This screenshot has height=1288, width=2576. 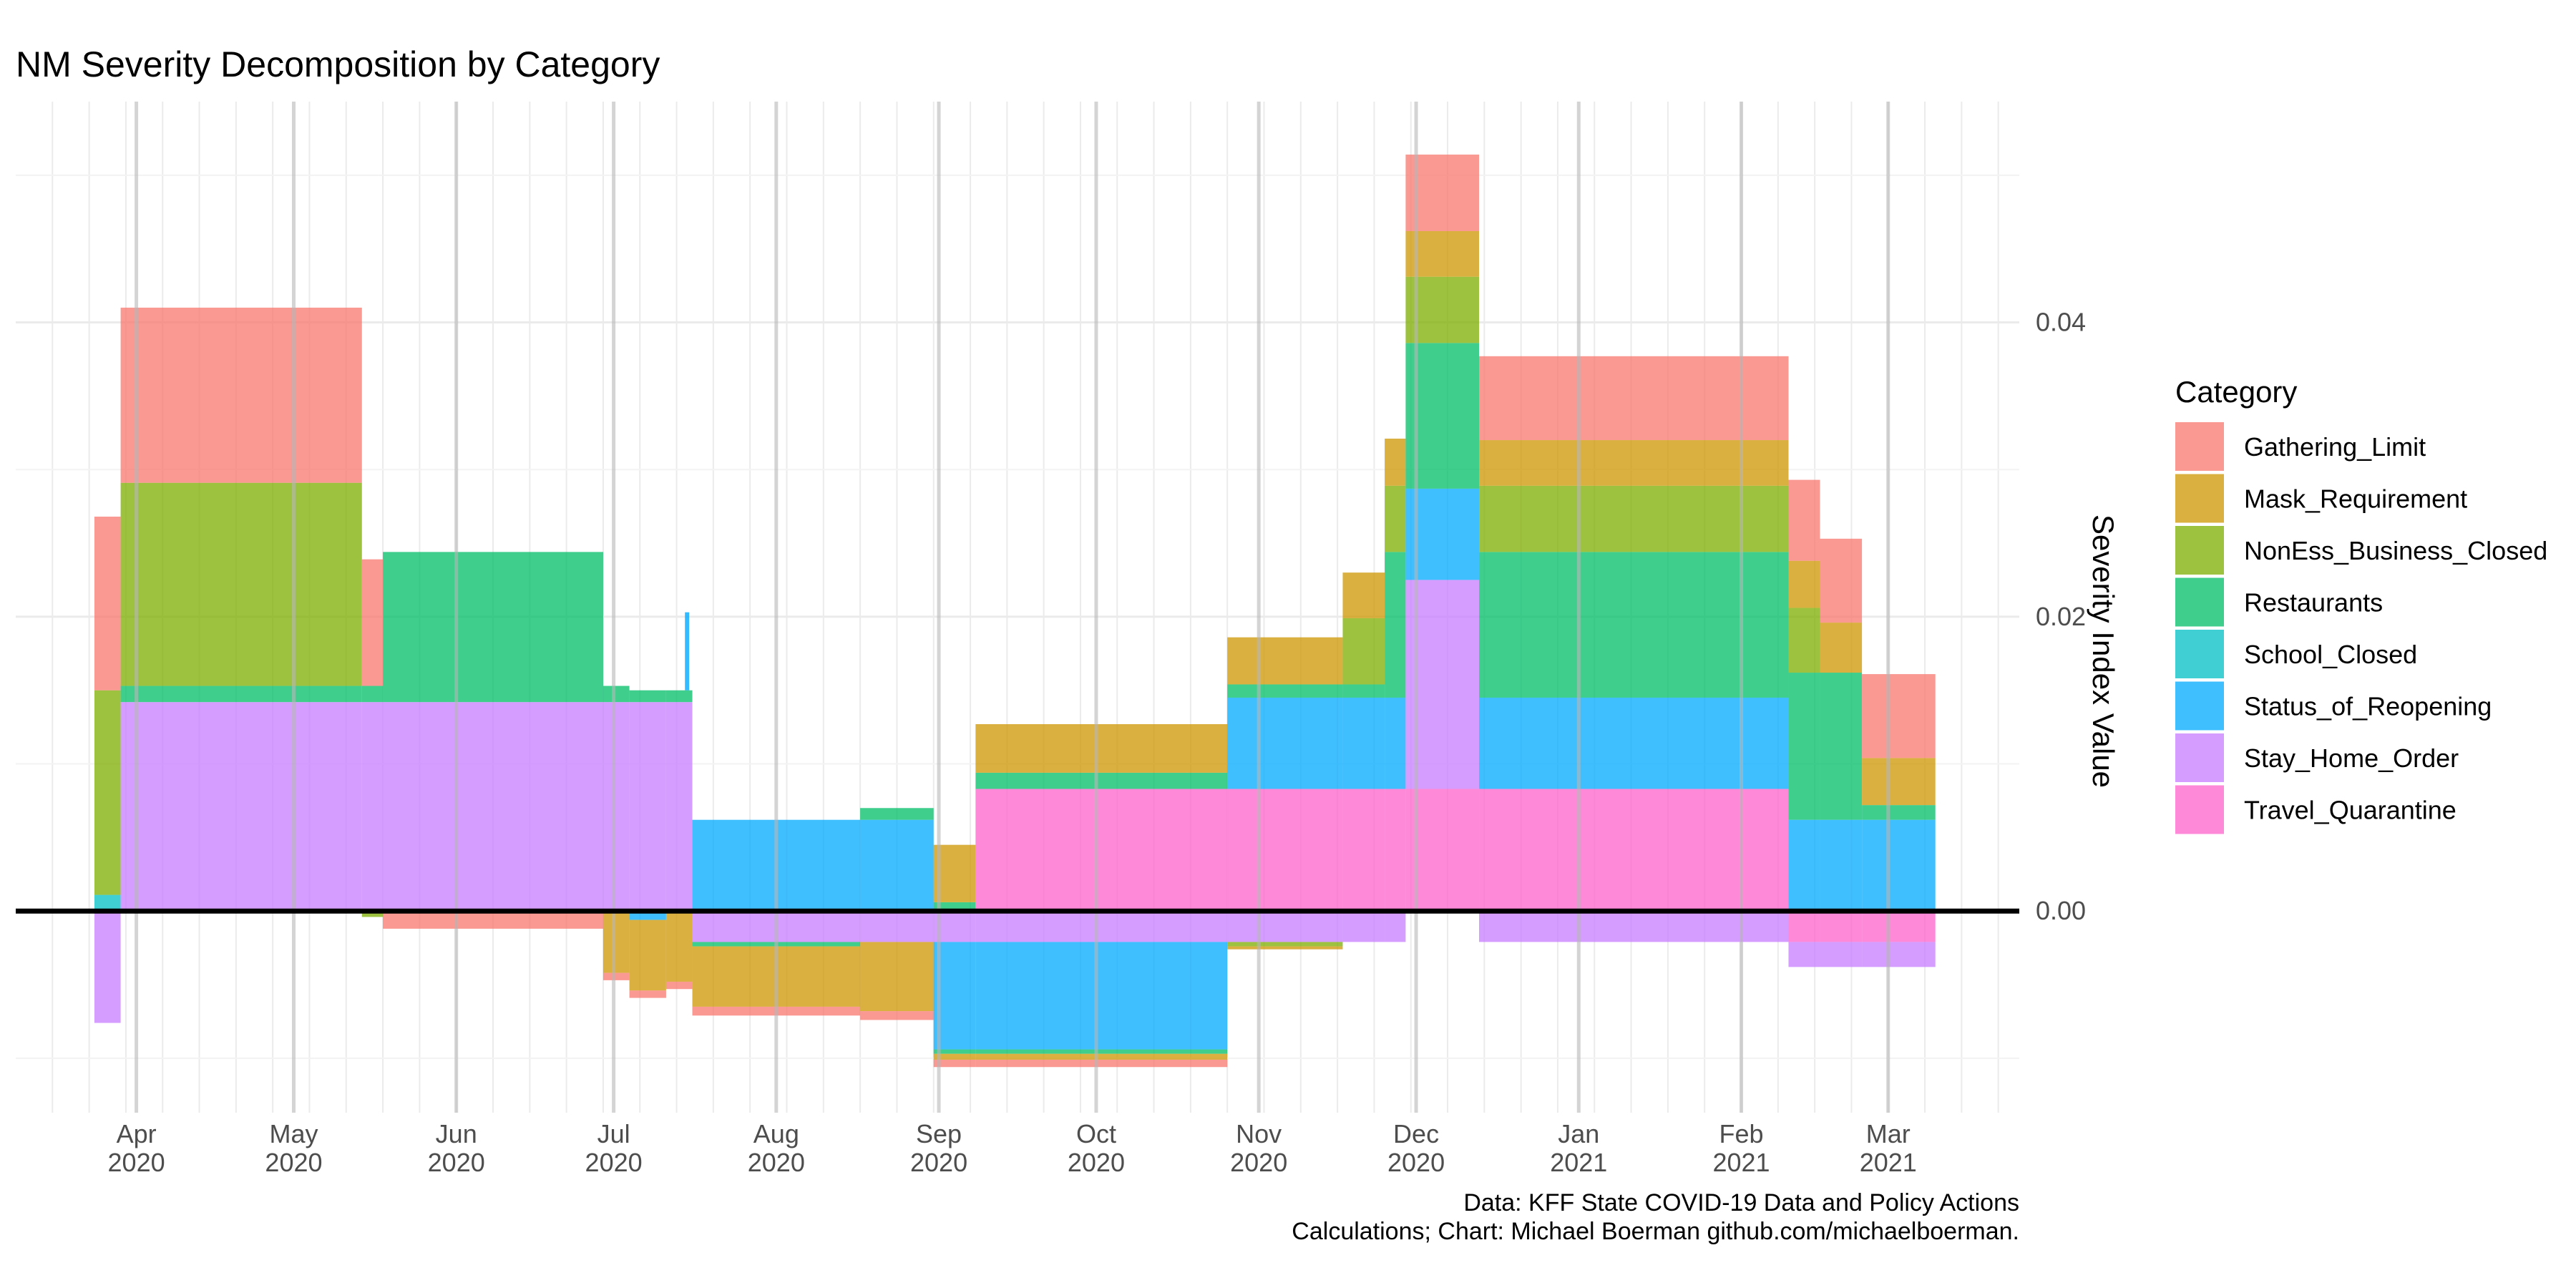 I want to click on legend-swatch-gathering-limit, so click(x=2199, y=446).